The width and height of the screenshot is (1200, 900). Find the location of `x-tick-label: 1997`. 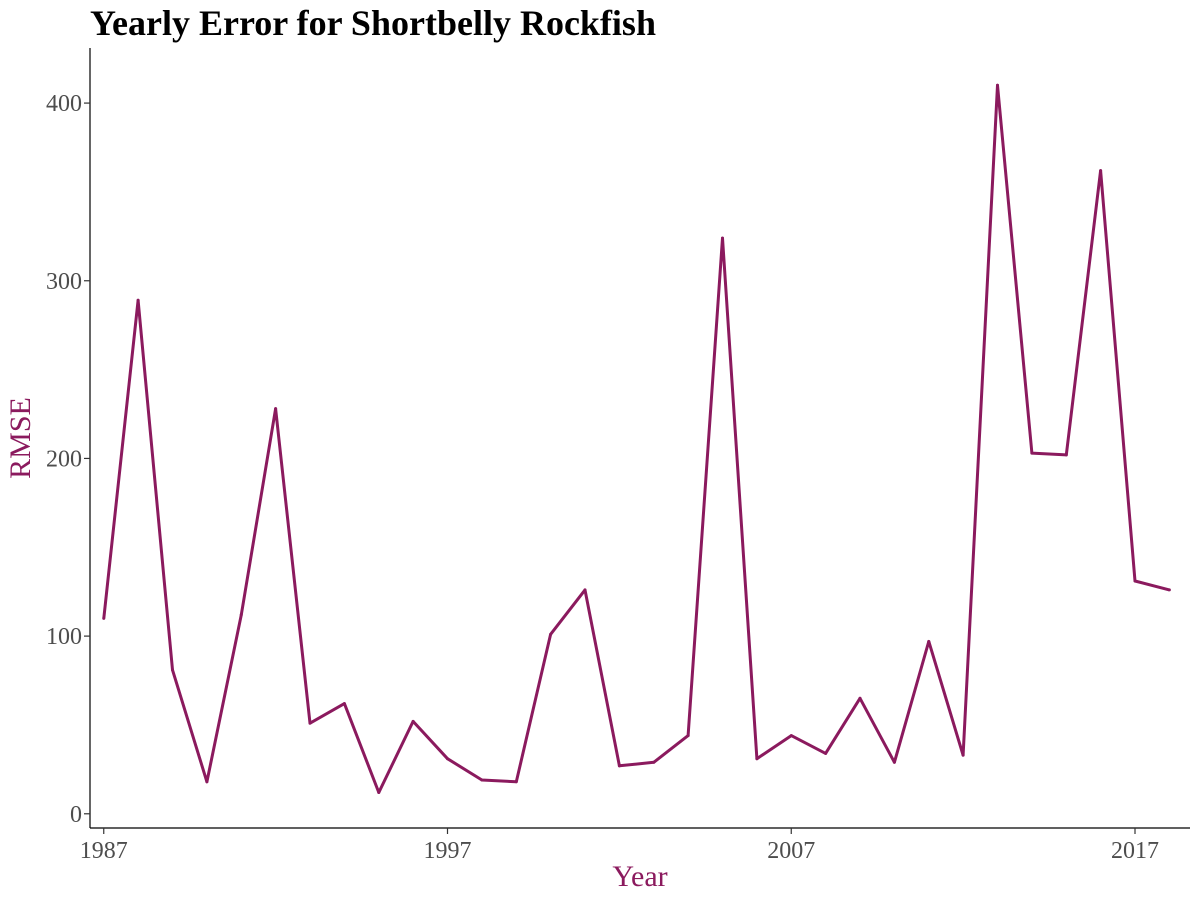

x-tick-label: 1997 is located at coordinates (448, 851).